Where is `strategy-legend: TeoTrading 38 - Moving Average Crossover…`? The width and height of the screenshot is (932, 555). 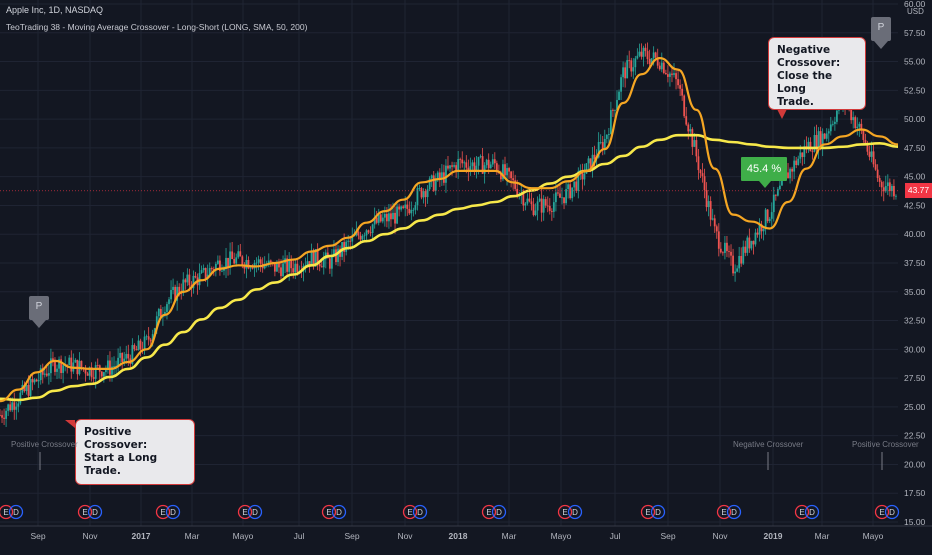 strategy-legend: TeoTrading 38 - Moving Average Crossover… is located at coordinates (157, 27).